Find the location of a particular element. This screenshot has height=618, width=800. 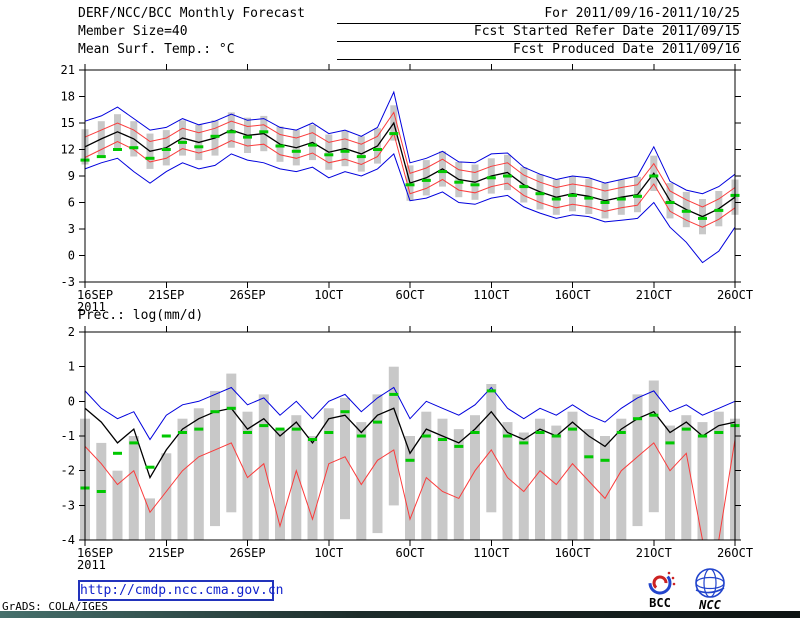

y-tick-label: -3 is located at coordinates (68, 282).